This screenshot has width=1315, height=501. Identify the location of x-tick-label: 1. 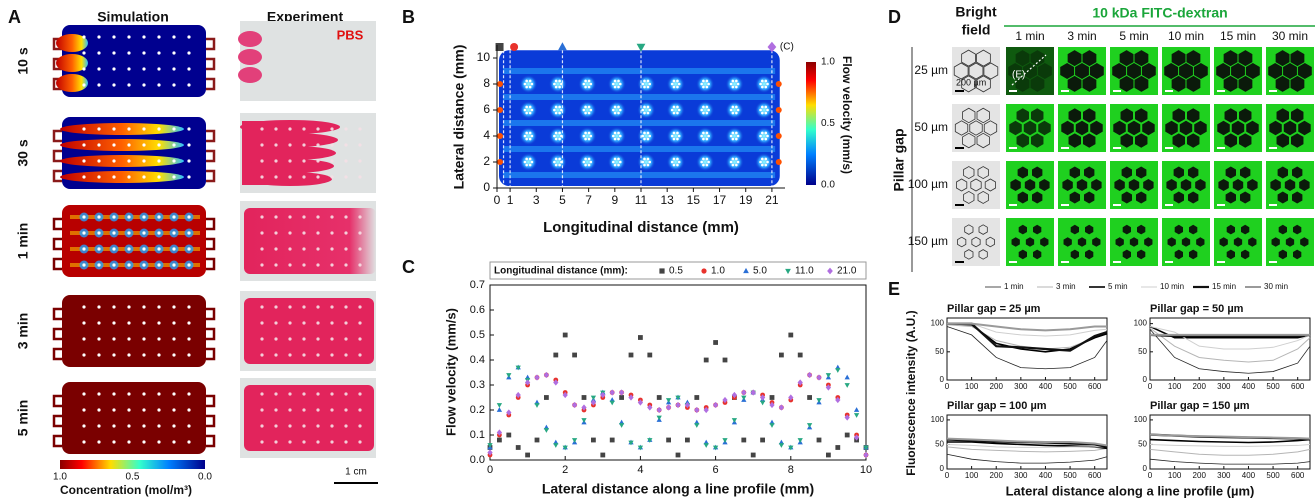
(510, 200).